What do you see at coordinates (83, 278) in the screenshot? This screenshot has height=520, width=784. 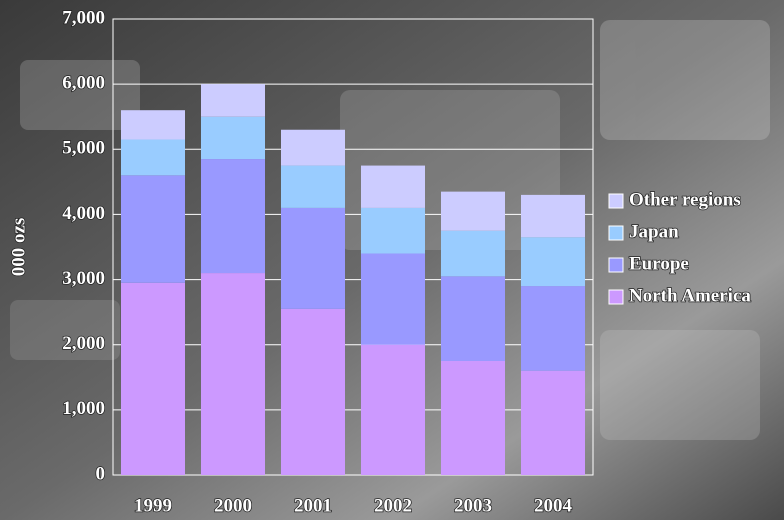 I see `y-tick-label: 3,000` at bounding box center [83, 278].